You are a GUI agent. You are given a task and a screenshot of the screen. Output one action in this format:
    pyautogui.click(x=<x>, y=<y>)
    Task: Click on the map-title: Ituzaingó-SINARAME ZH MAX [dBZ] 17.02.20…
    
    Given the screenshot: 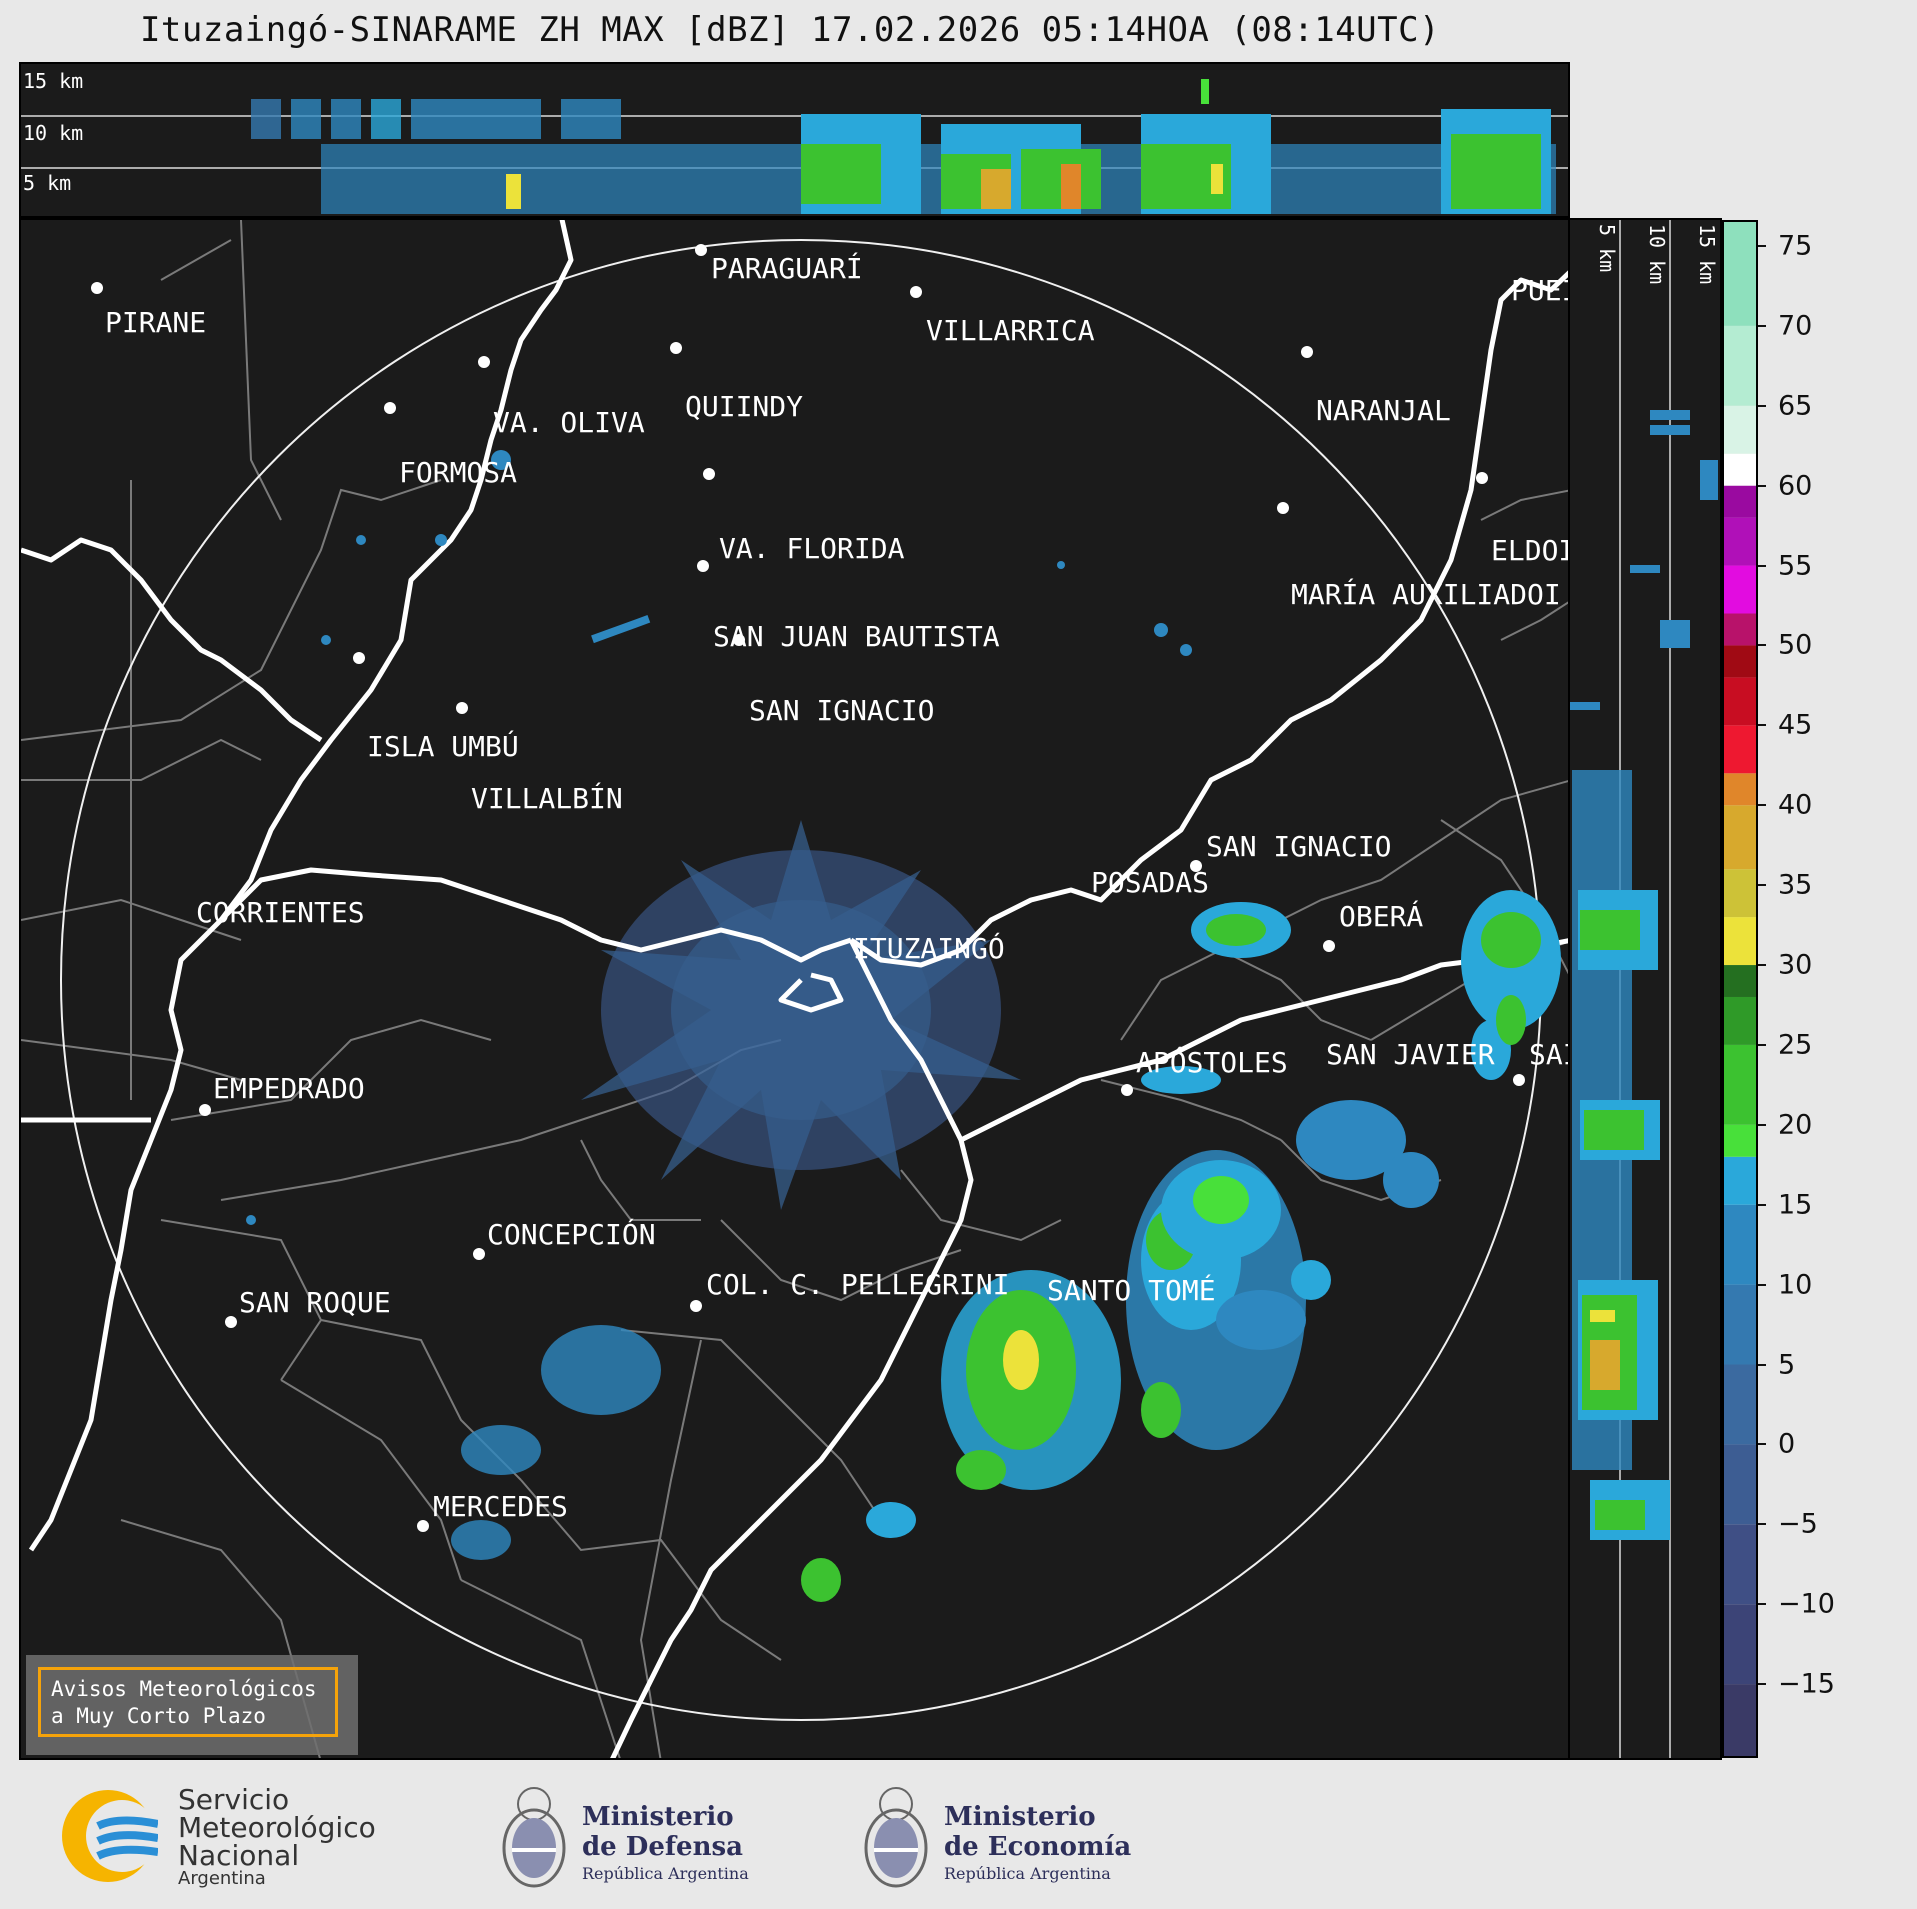 What is the action you would take?
    pyautogui.click(x=790, y=30)
    